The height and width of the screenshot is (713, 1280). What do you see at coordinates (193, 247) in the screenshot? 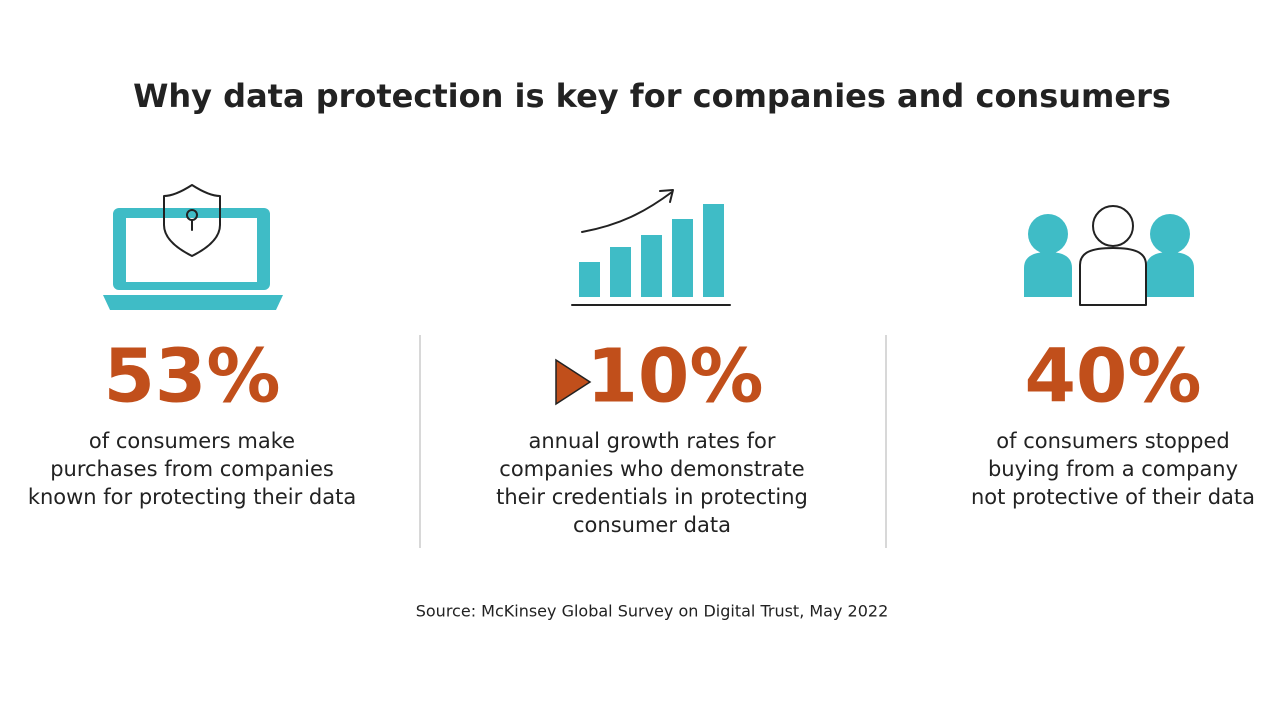
I see `laptop-icon` at bounding box center [193, 247].